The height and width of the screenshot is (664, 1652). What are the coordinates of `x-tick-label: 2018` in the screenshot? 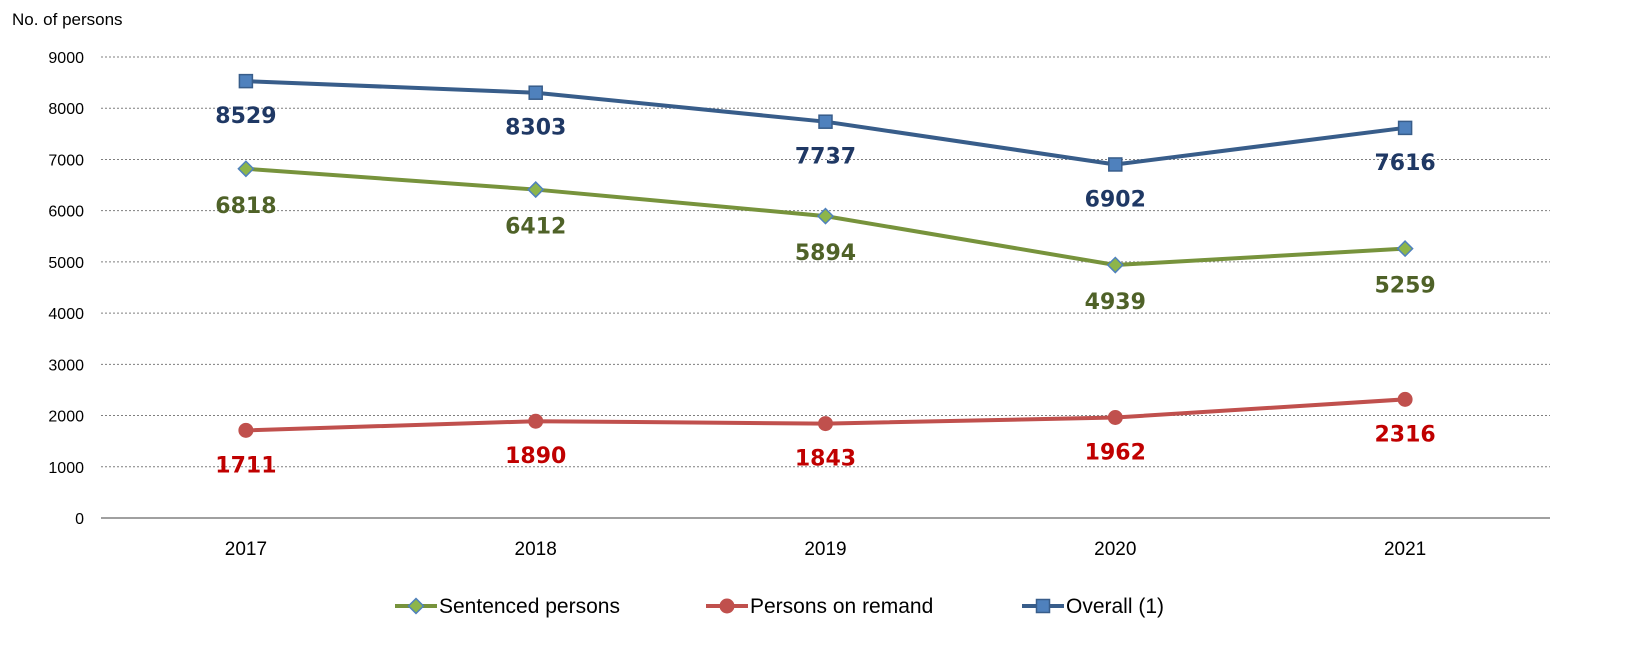 It's located at (536, 549).